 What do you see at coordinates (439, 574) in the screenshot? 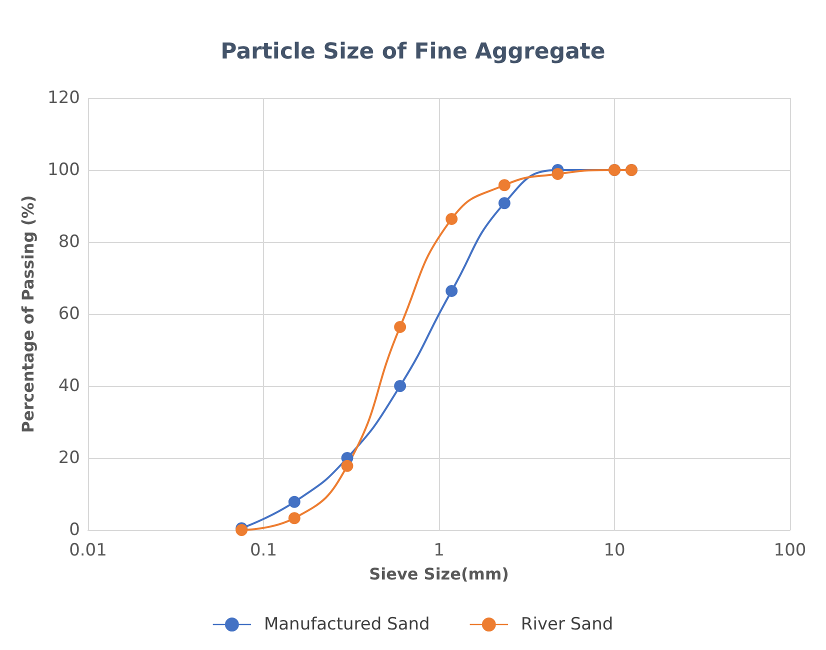
I see `x-axis-title: Sieve Size(mm)` at bounding box center [439, 574].